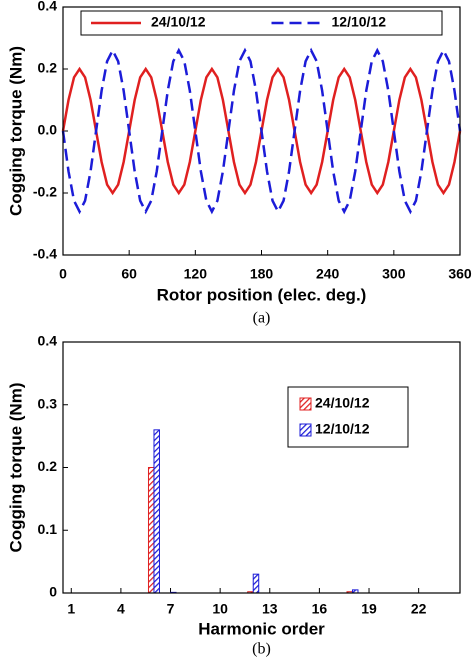  Describe the element at coordinates (320, 609) in the screenshot. I see `x-tick-label: 16` at that location.